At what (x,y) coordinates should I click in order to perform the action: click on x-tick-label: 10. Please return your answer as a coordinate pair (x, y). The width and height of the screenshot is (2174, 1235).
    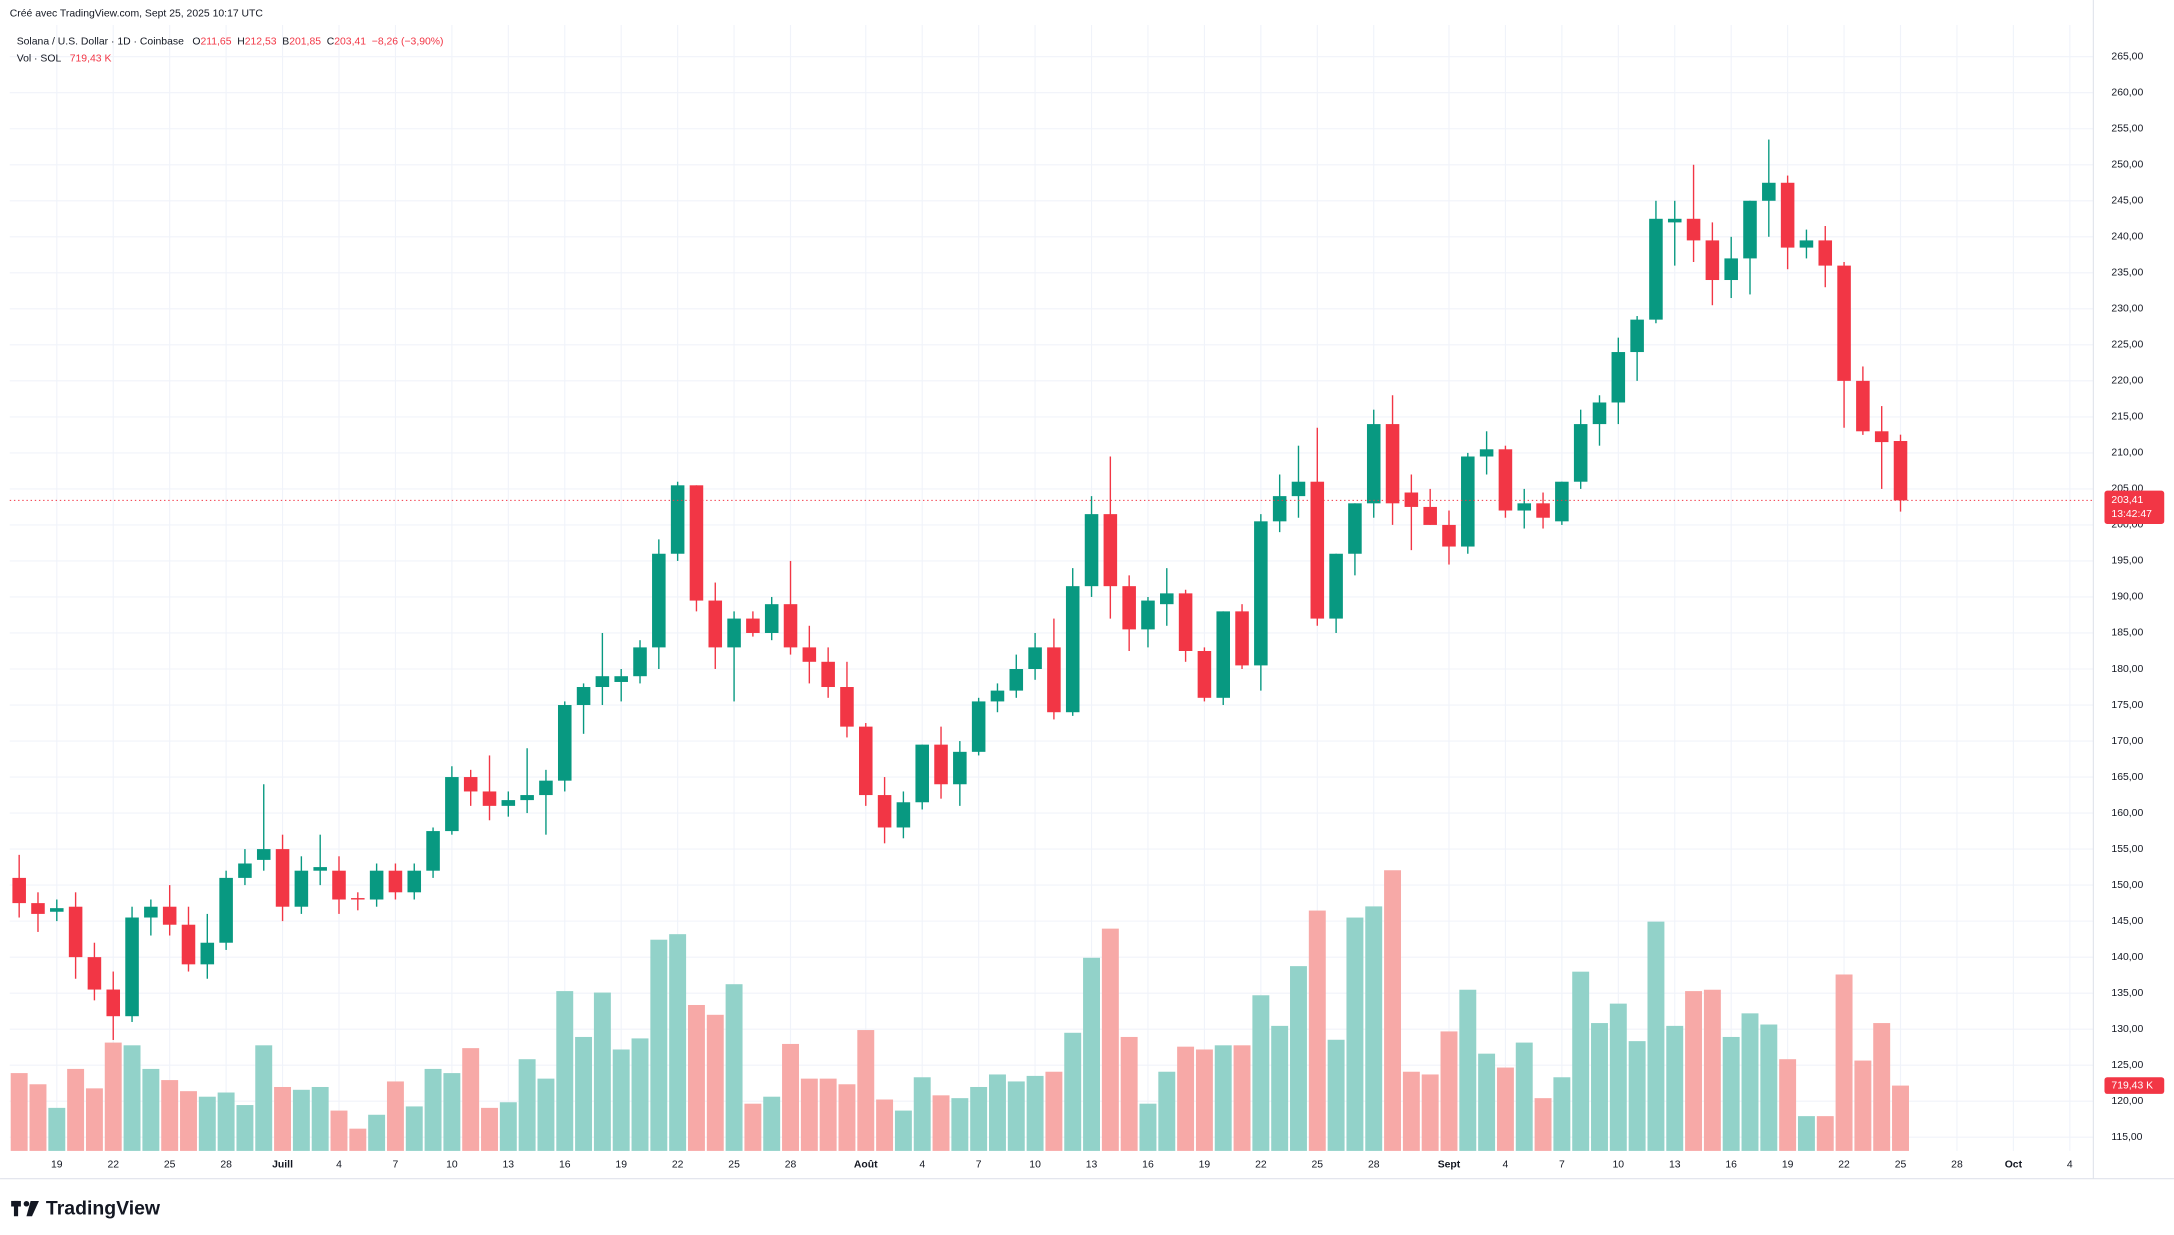
    Looking at the image, I should click on (1619, 1165).